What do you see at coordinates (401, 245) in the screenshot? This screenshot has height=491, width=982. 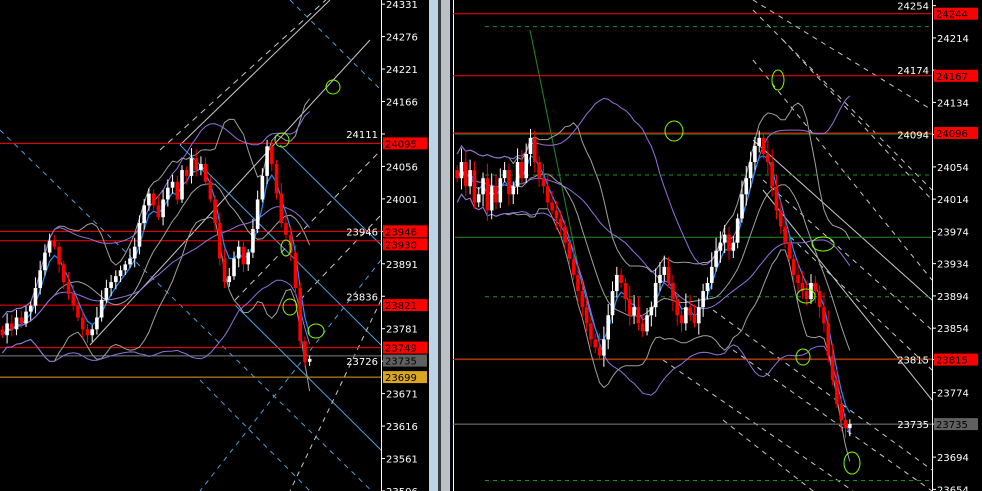 I see `price-badge-label: 23930` at bounding box center [401, 245].